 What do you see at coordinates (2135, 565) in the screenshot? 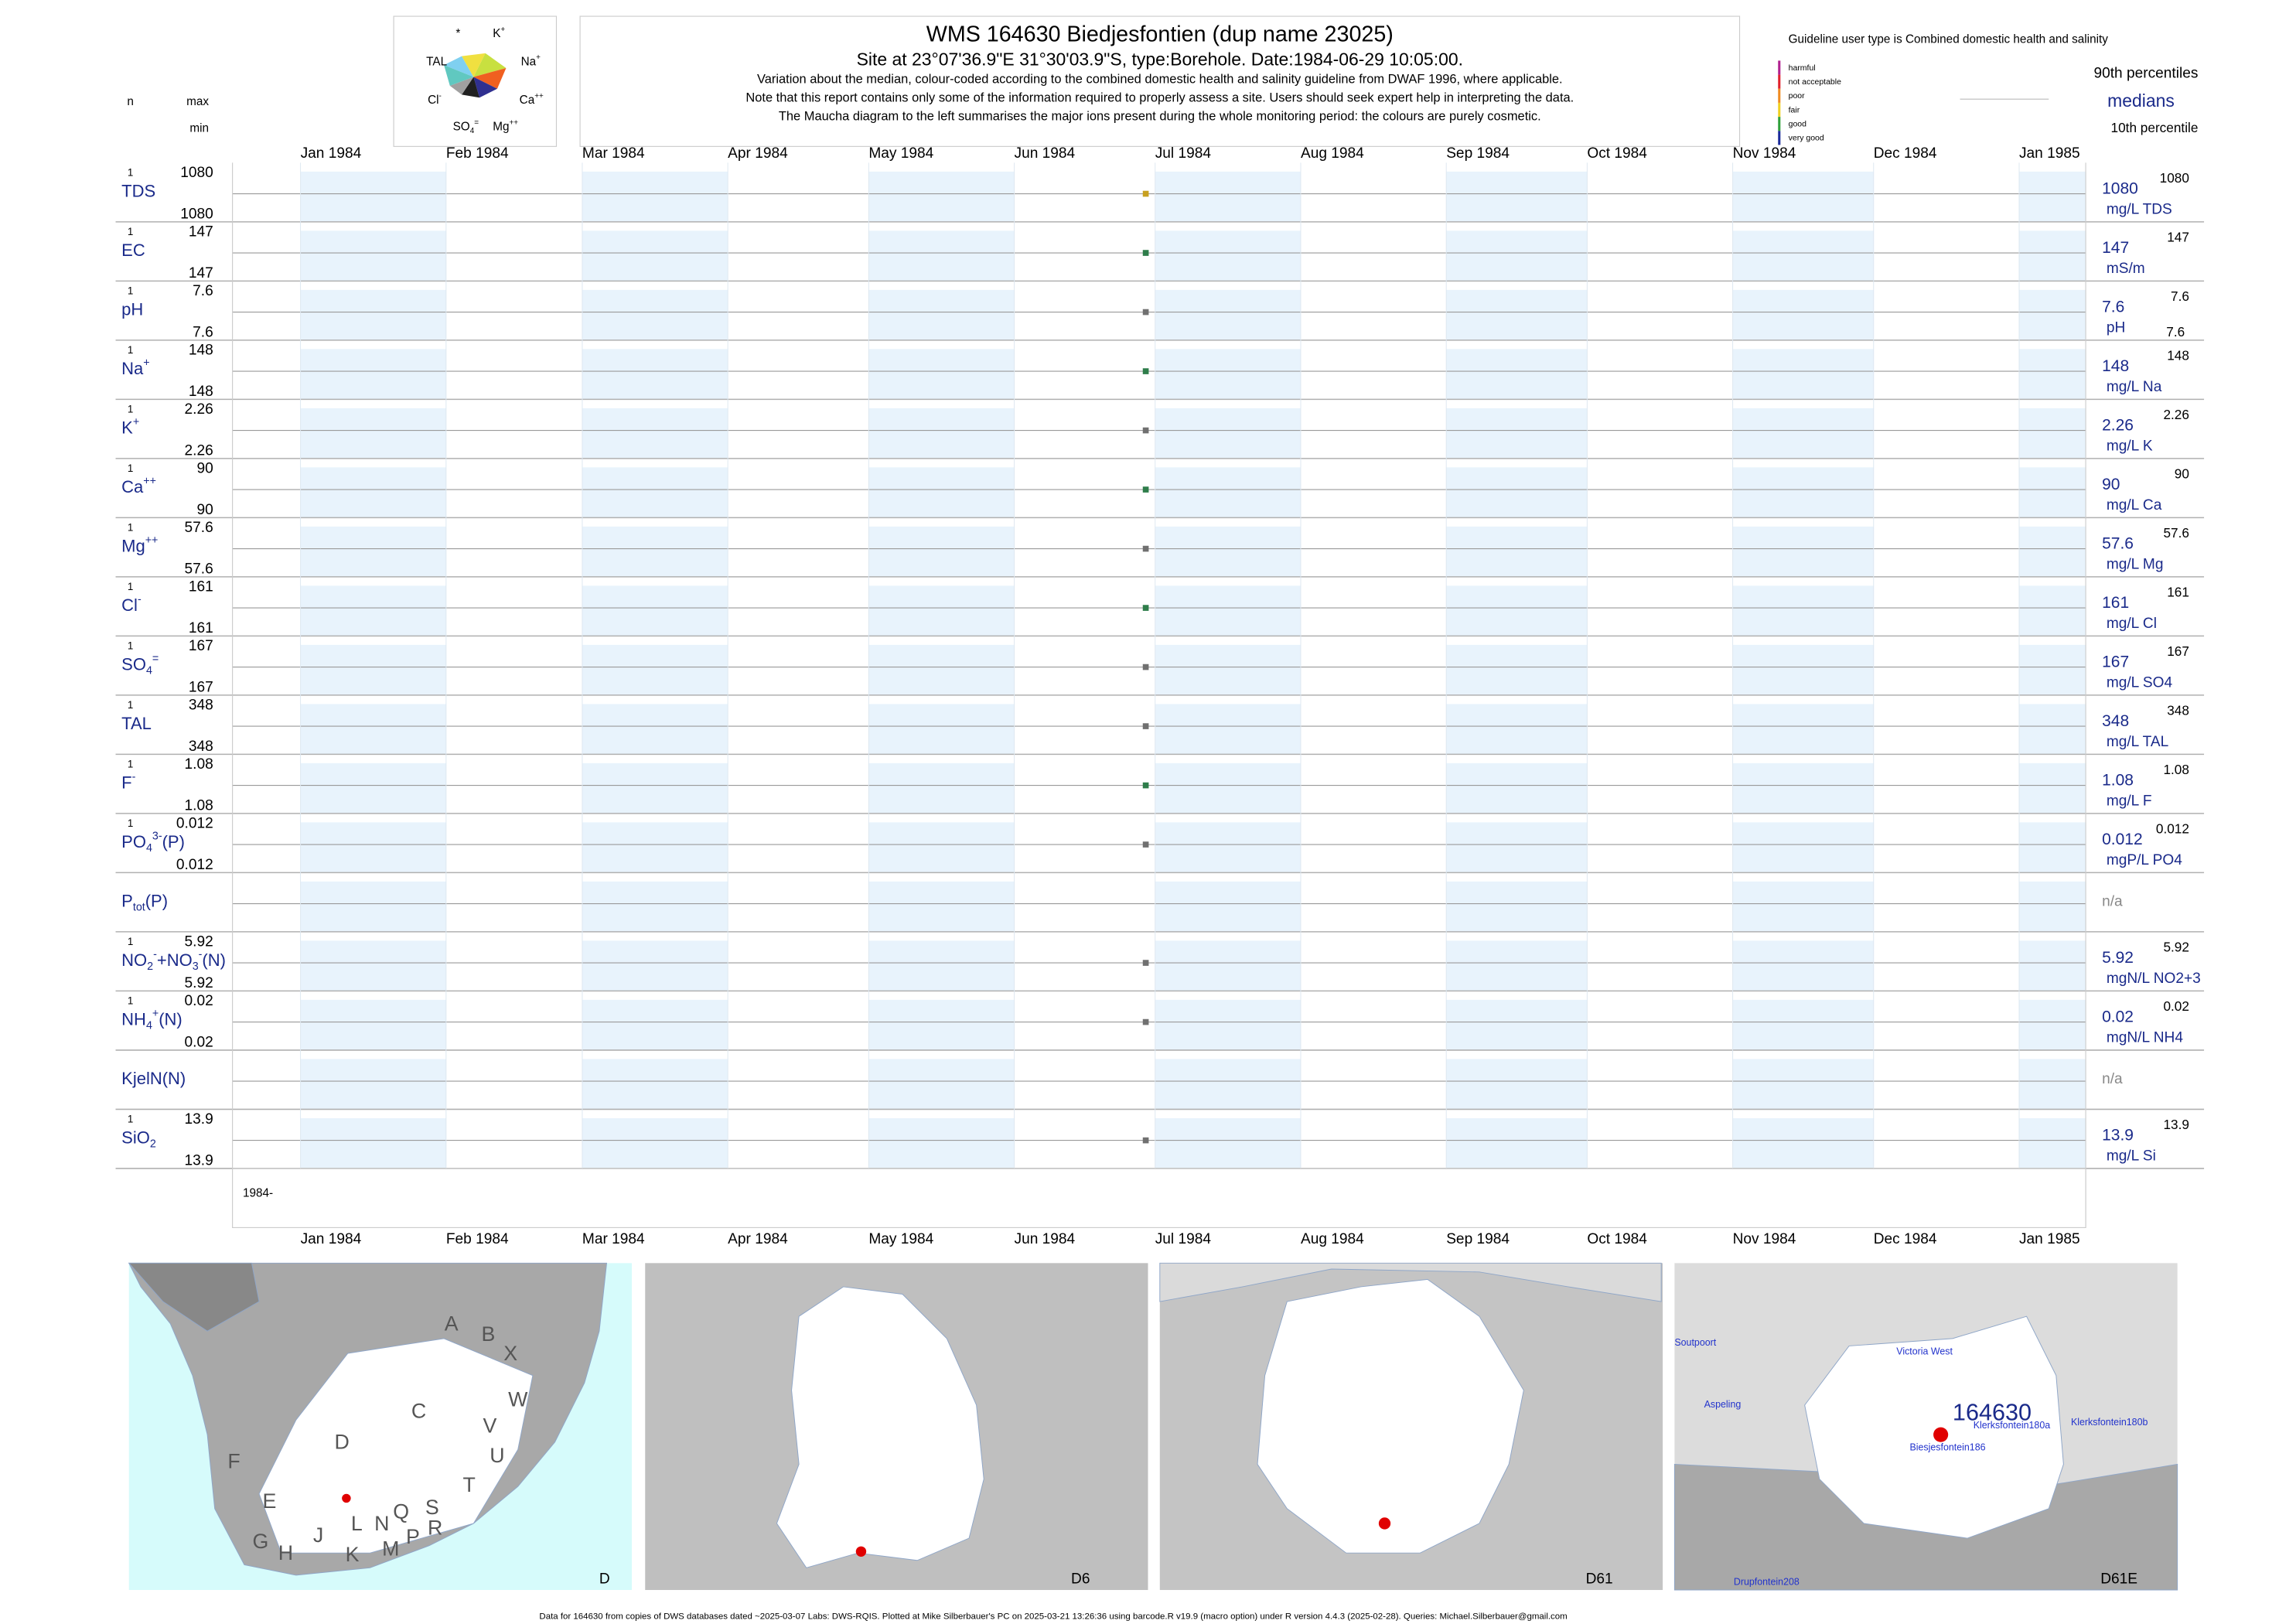
I see `unit: mg/L Mg` at bounding box center [2135, 565].